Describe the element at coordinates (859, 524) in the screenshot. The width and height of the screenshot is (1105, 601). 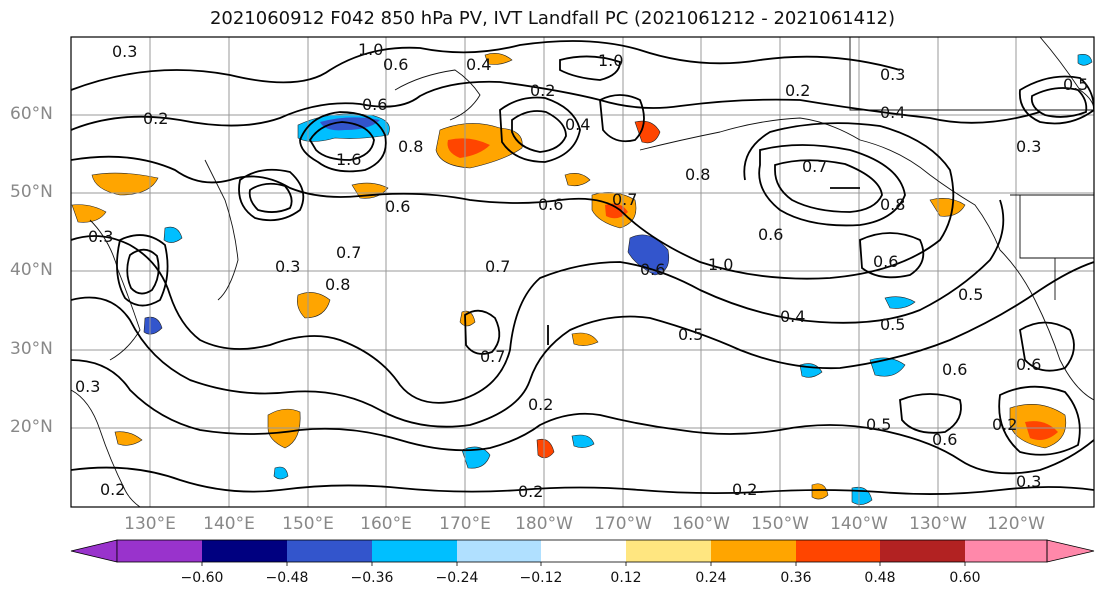
I see `lon-label: 140°W` at that location.